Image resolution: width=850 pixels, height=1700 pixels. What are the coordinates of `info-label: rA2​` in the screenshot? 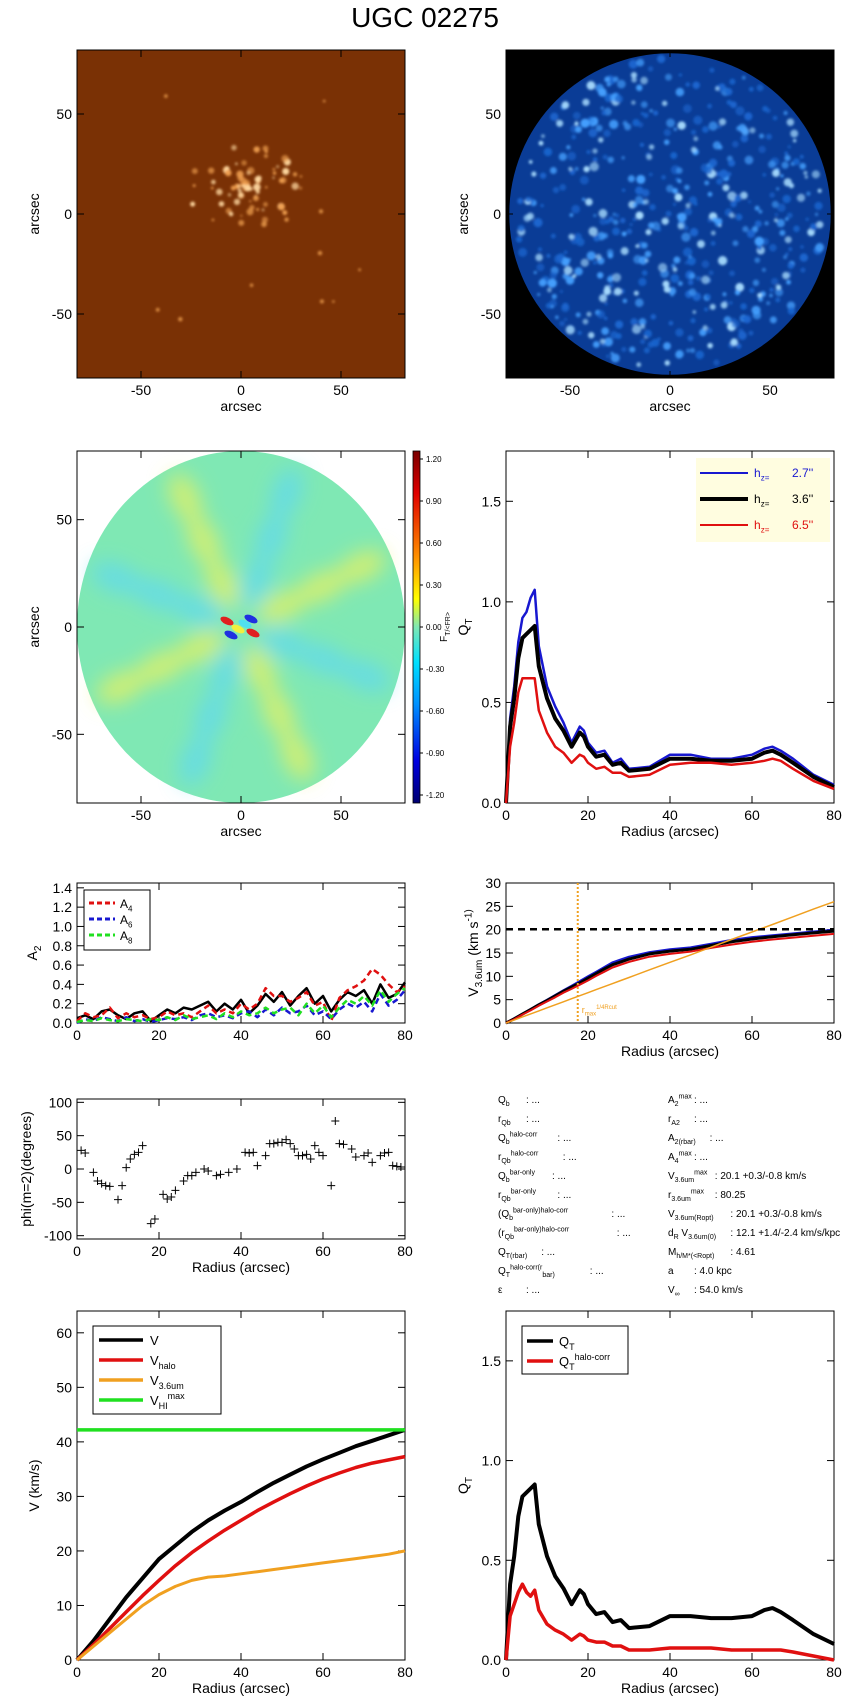 It's located at (674, 1120).